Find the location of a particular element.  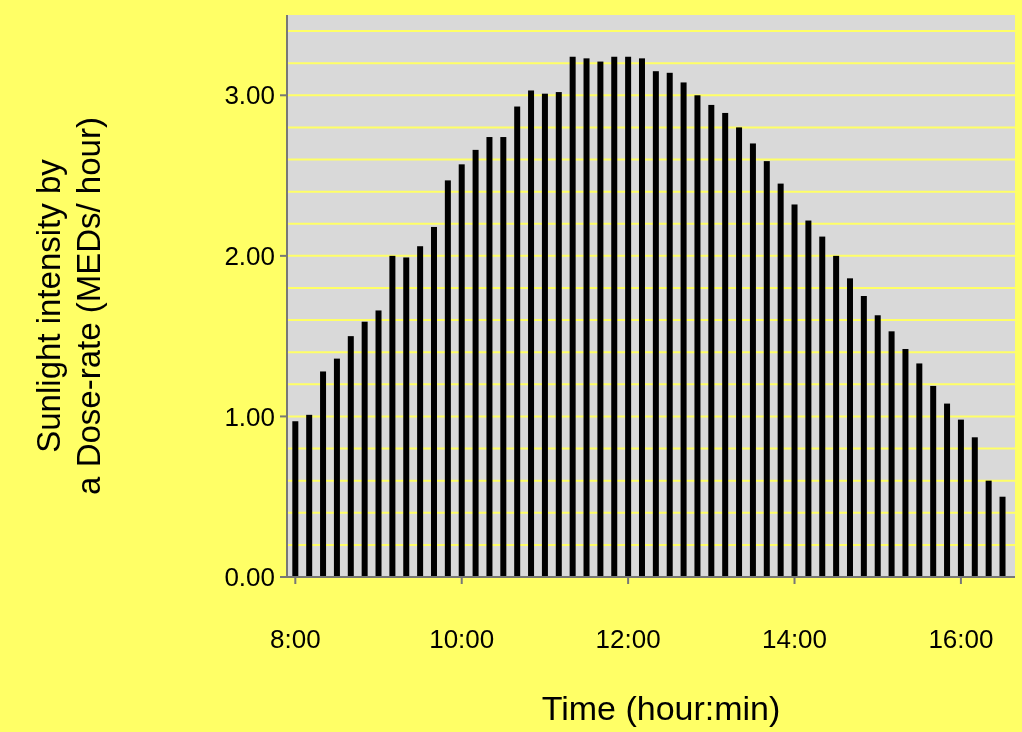

x-tick-label: 16:00 is located at coordinates (961, 639).